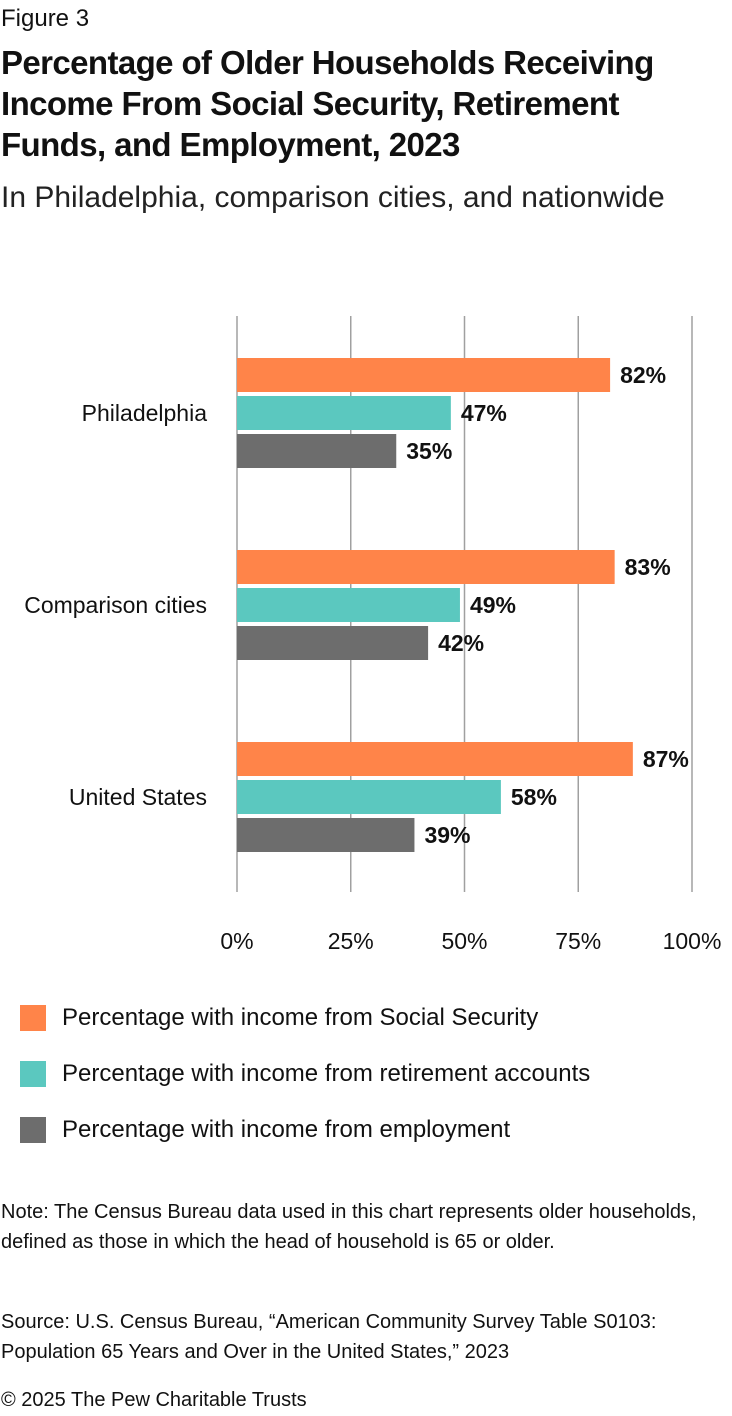 Image resolution: width=732 pixels, height=1416 pixels. Describe the element at coordinates (447, 835) in the screenshot. I see `data-label: 39%` at that location.